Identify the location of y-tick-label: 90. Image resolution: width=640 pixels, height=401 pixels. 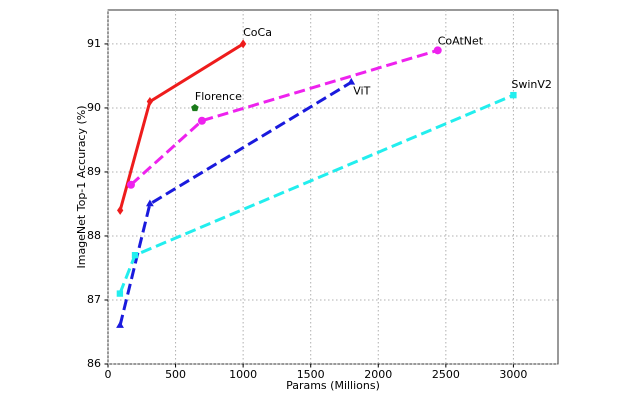
(94, 107).